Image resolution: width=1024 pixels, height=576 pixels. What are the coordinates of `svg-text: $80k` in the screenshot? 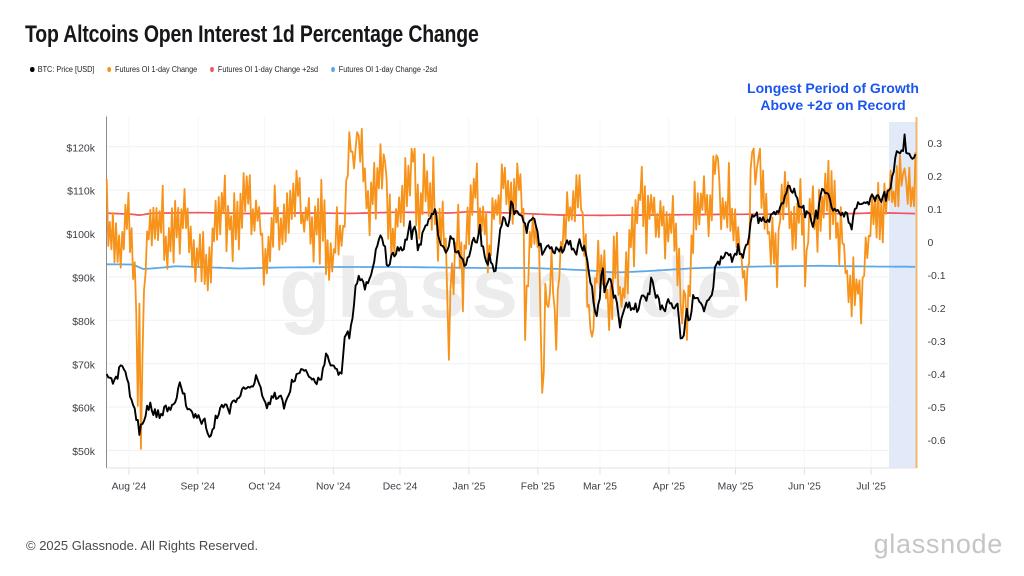 It's located at (84, 322).